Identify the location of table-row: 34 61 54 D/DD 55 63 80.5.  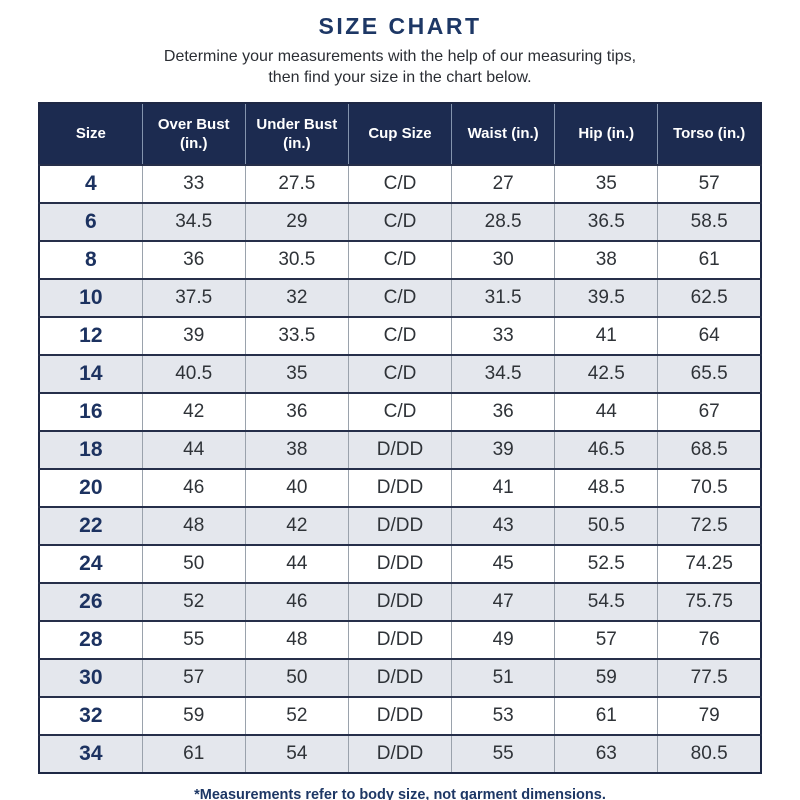
(400, 754).